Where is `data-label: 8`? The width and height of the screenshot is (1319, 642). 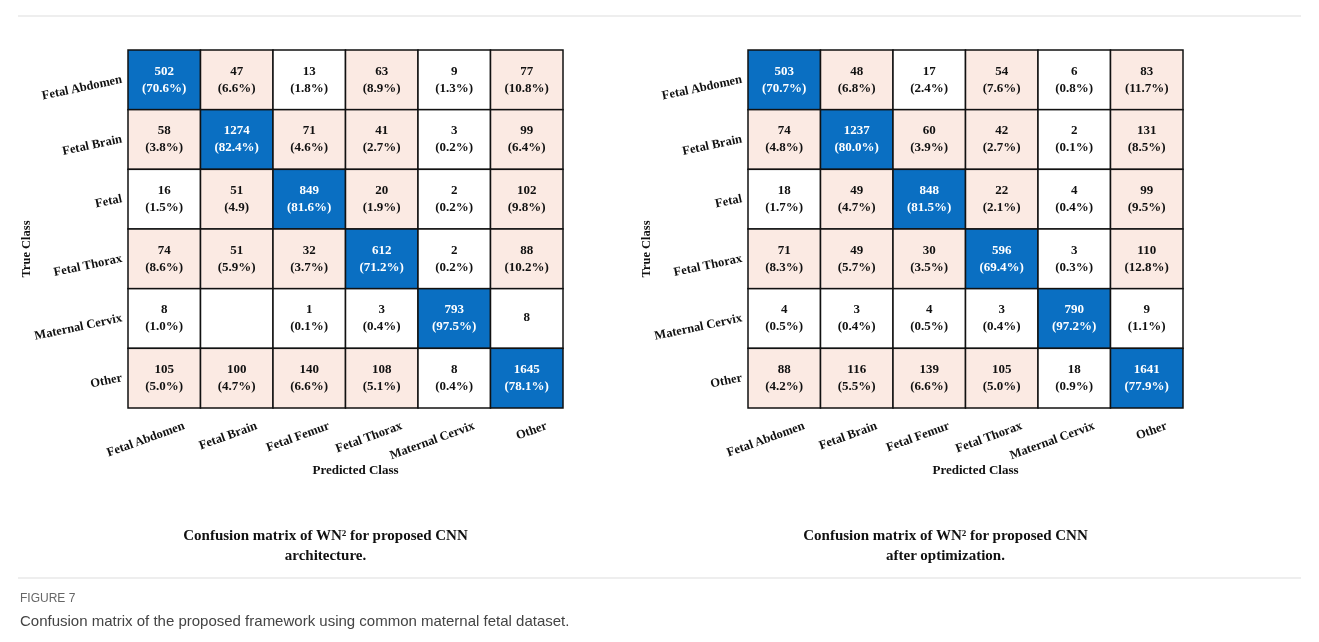
data-label: 8 is located at coordinates (164, 309).